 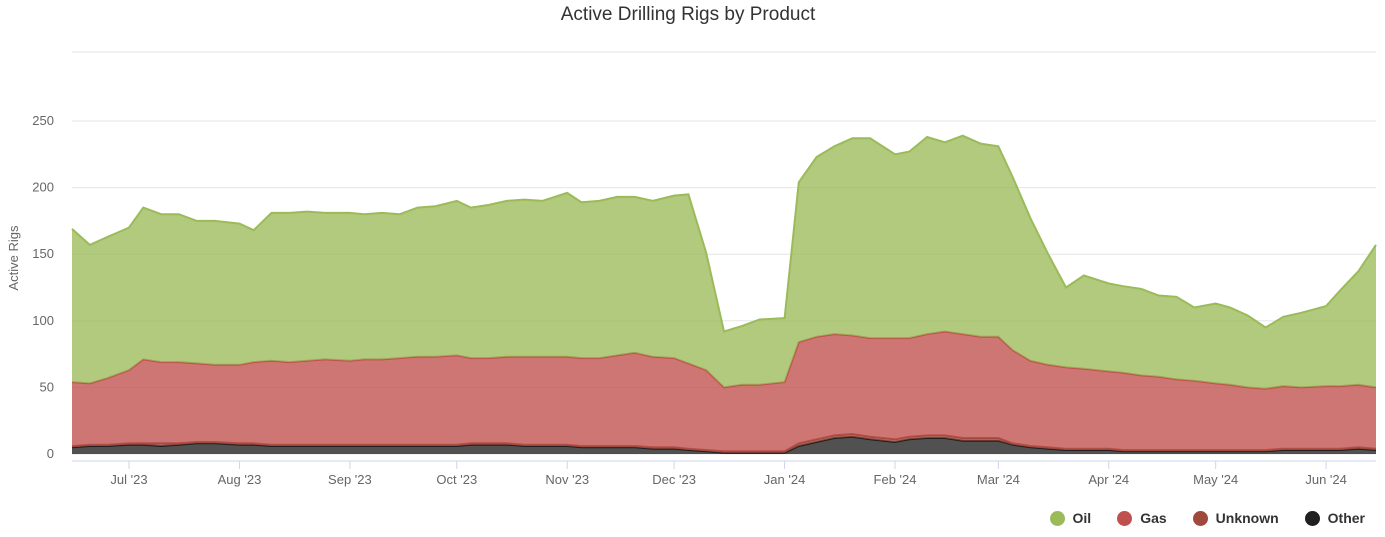 What do you see at coordinates (688, 14) in the screenshot?
I see `chart-title: Active Drilling Rigs by Product` at bounding box center [688, 14].